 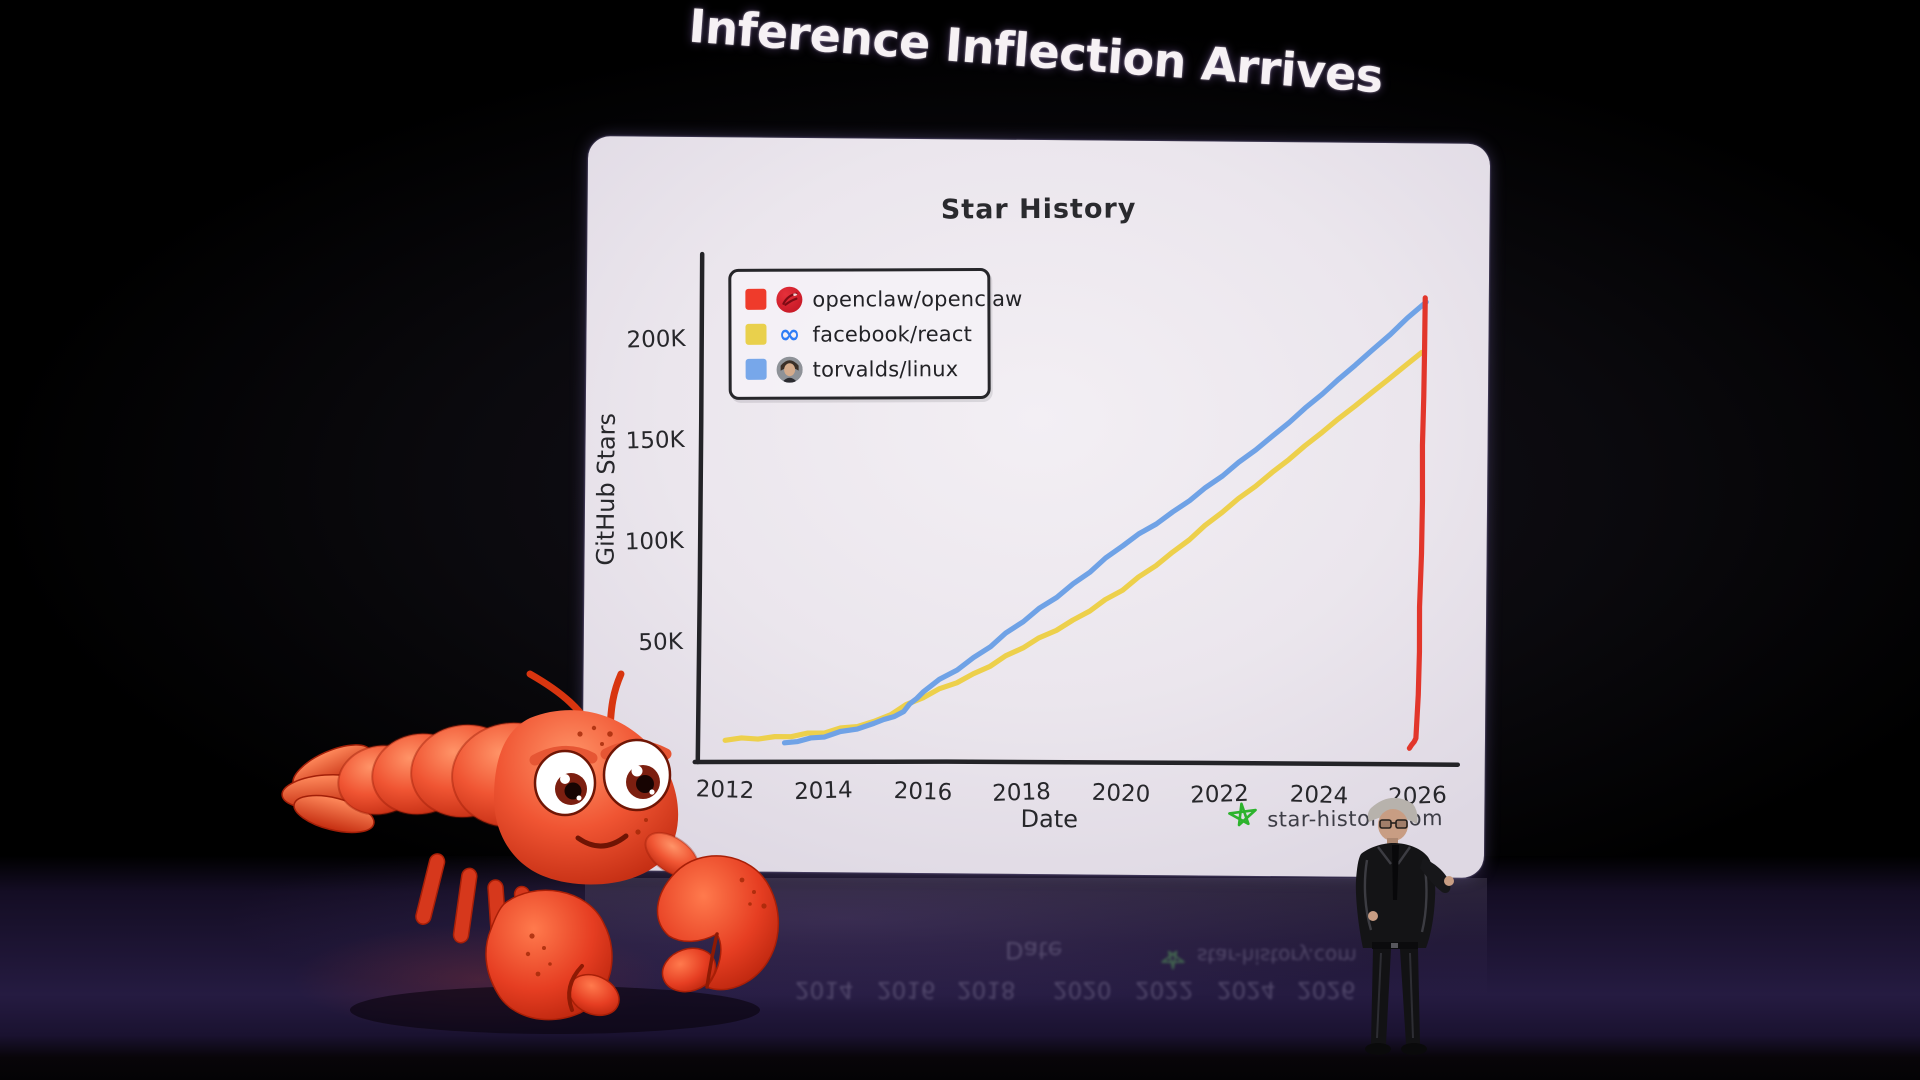 I want to click on torvalds-photo-avatar-icon, so click(x=789, y=369).